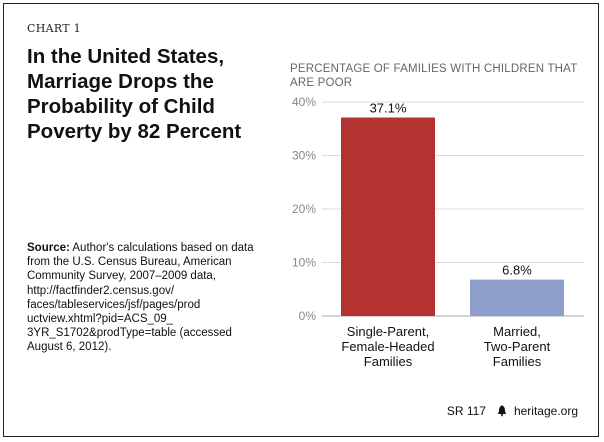 The height and width of the screenshot is (442, 604). I want to click on y-tick-label: 10%, so click(304, 263).